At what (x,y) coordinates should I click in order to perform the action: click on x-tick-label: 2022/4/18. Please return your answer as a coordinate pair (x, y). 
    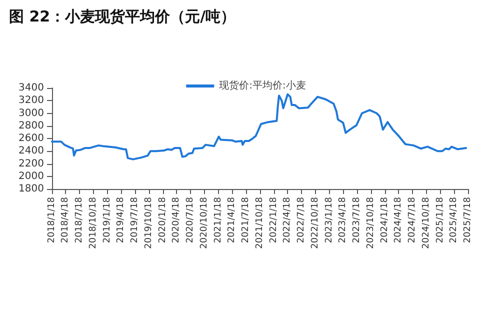
    Looking at the image, I should click on (287, 220).